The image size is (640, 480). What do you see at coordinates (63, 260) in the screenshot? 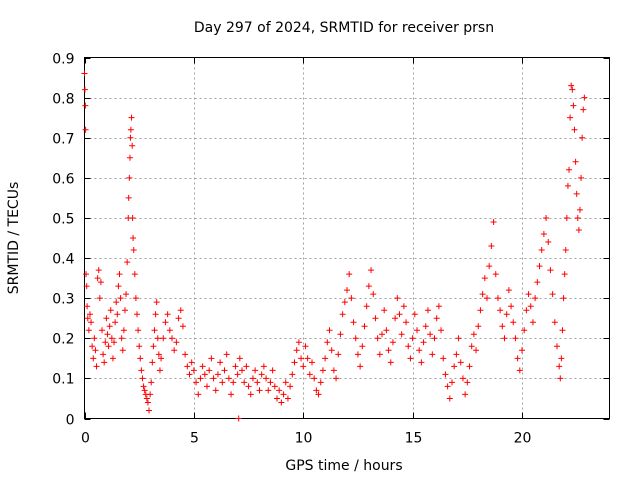
I see `y-tick-label: 0.4` at bounding box center [63, 260].